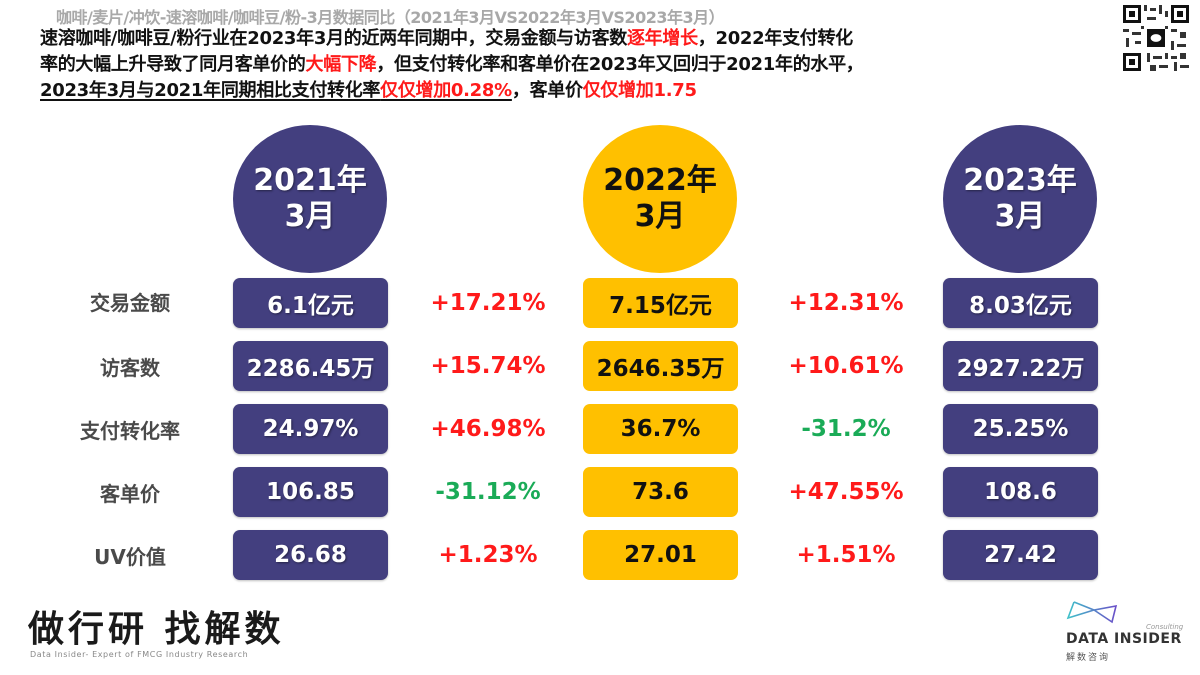 This screenshot has height=675, width=1200. I want to click on summary-line3: 2023年3月与2021年同期相比支付转化率仅仅增加0.28%, so click(276, 90).